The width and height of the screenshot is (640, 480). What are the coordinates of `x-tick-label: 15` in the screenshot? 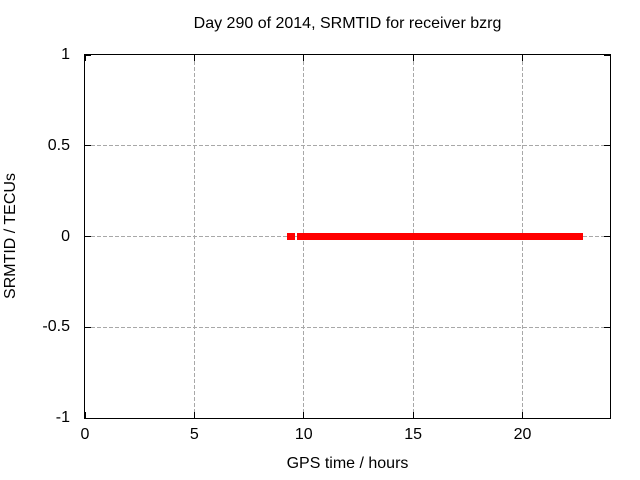 It's located at (413, 434).